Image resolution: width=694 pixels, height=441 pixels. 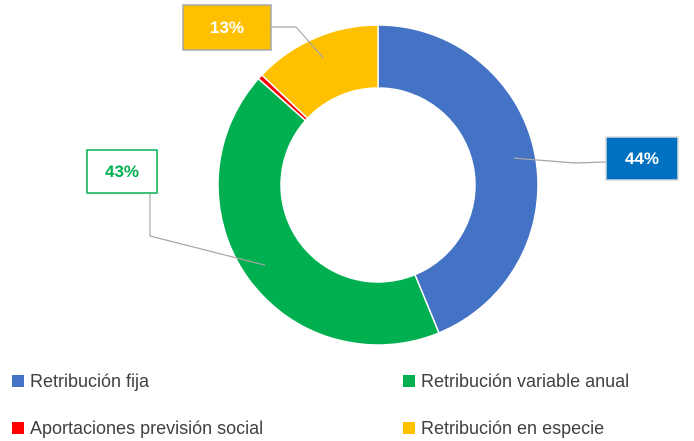 I want to click on legend-label: Aportaciones previsión social, so click(x=146, y=428).